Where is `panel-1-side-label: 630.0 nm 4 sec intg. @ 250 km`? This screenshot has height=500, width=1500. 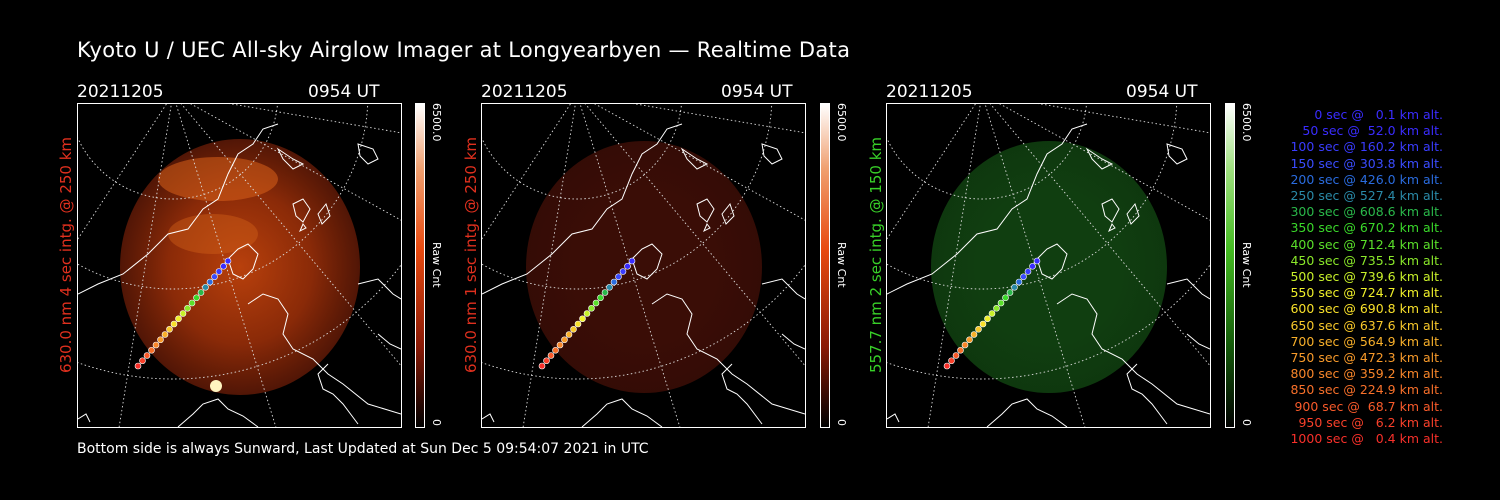 panel-1-side-label: 630.0 nm 4 sec intg. @ 250 km is located at coordinates (66, 255).